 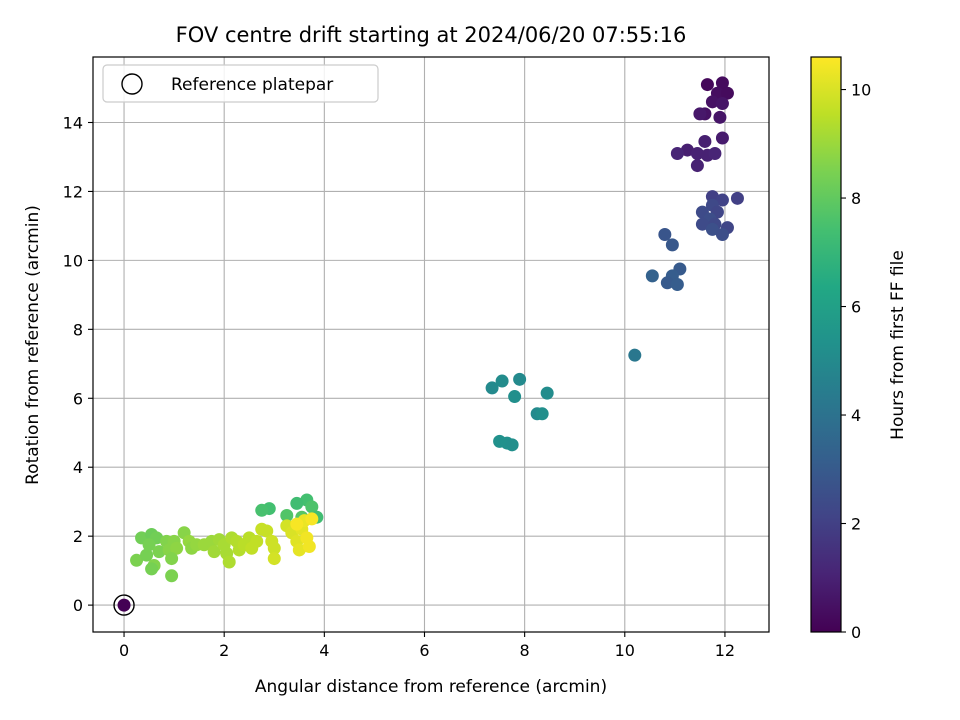 I want to click on legend-box, so click(x=240, y=83).